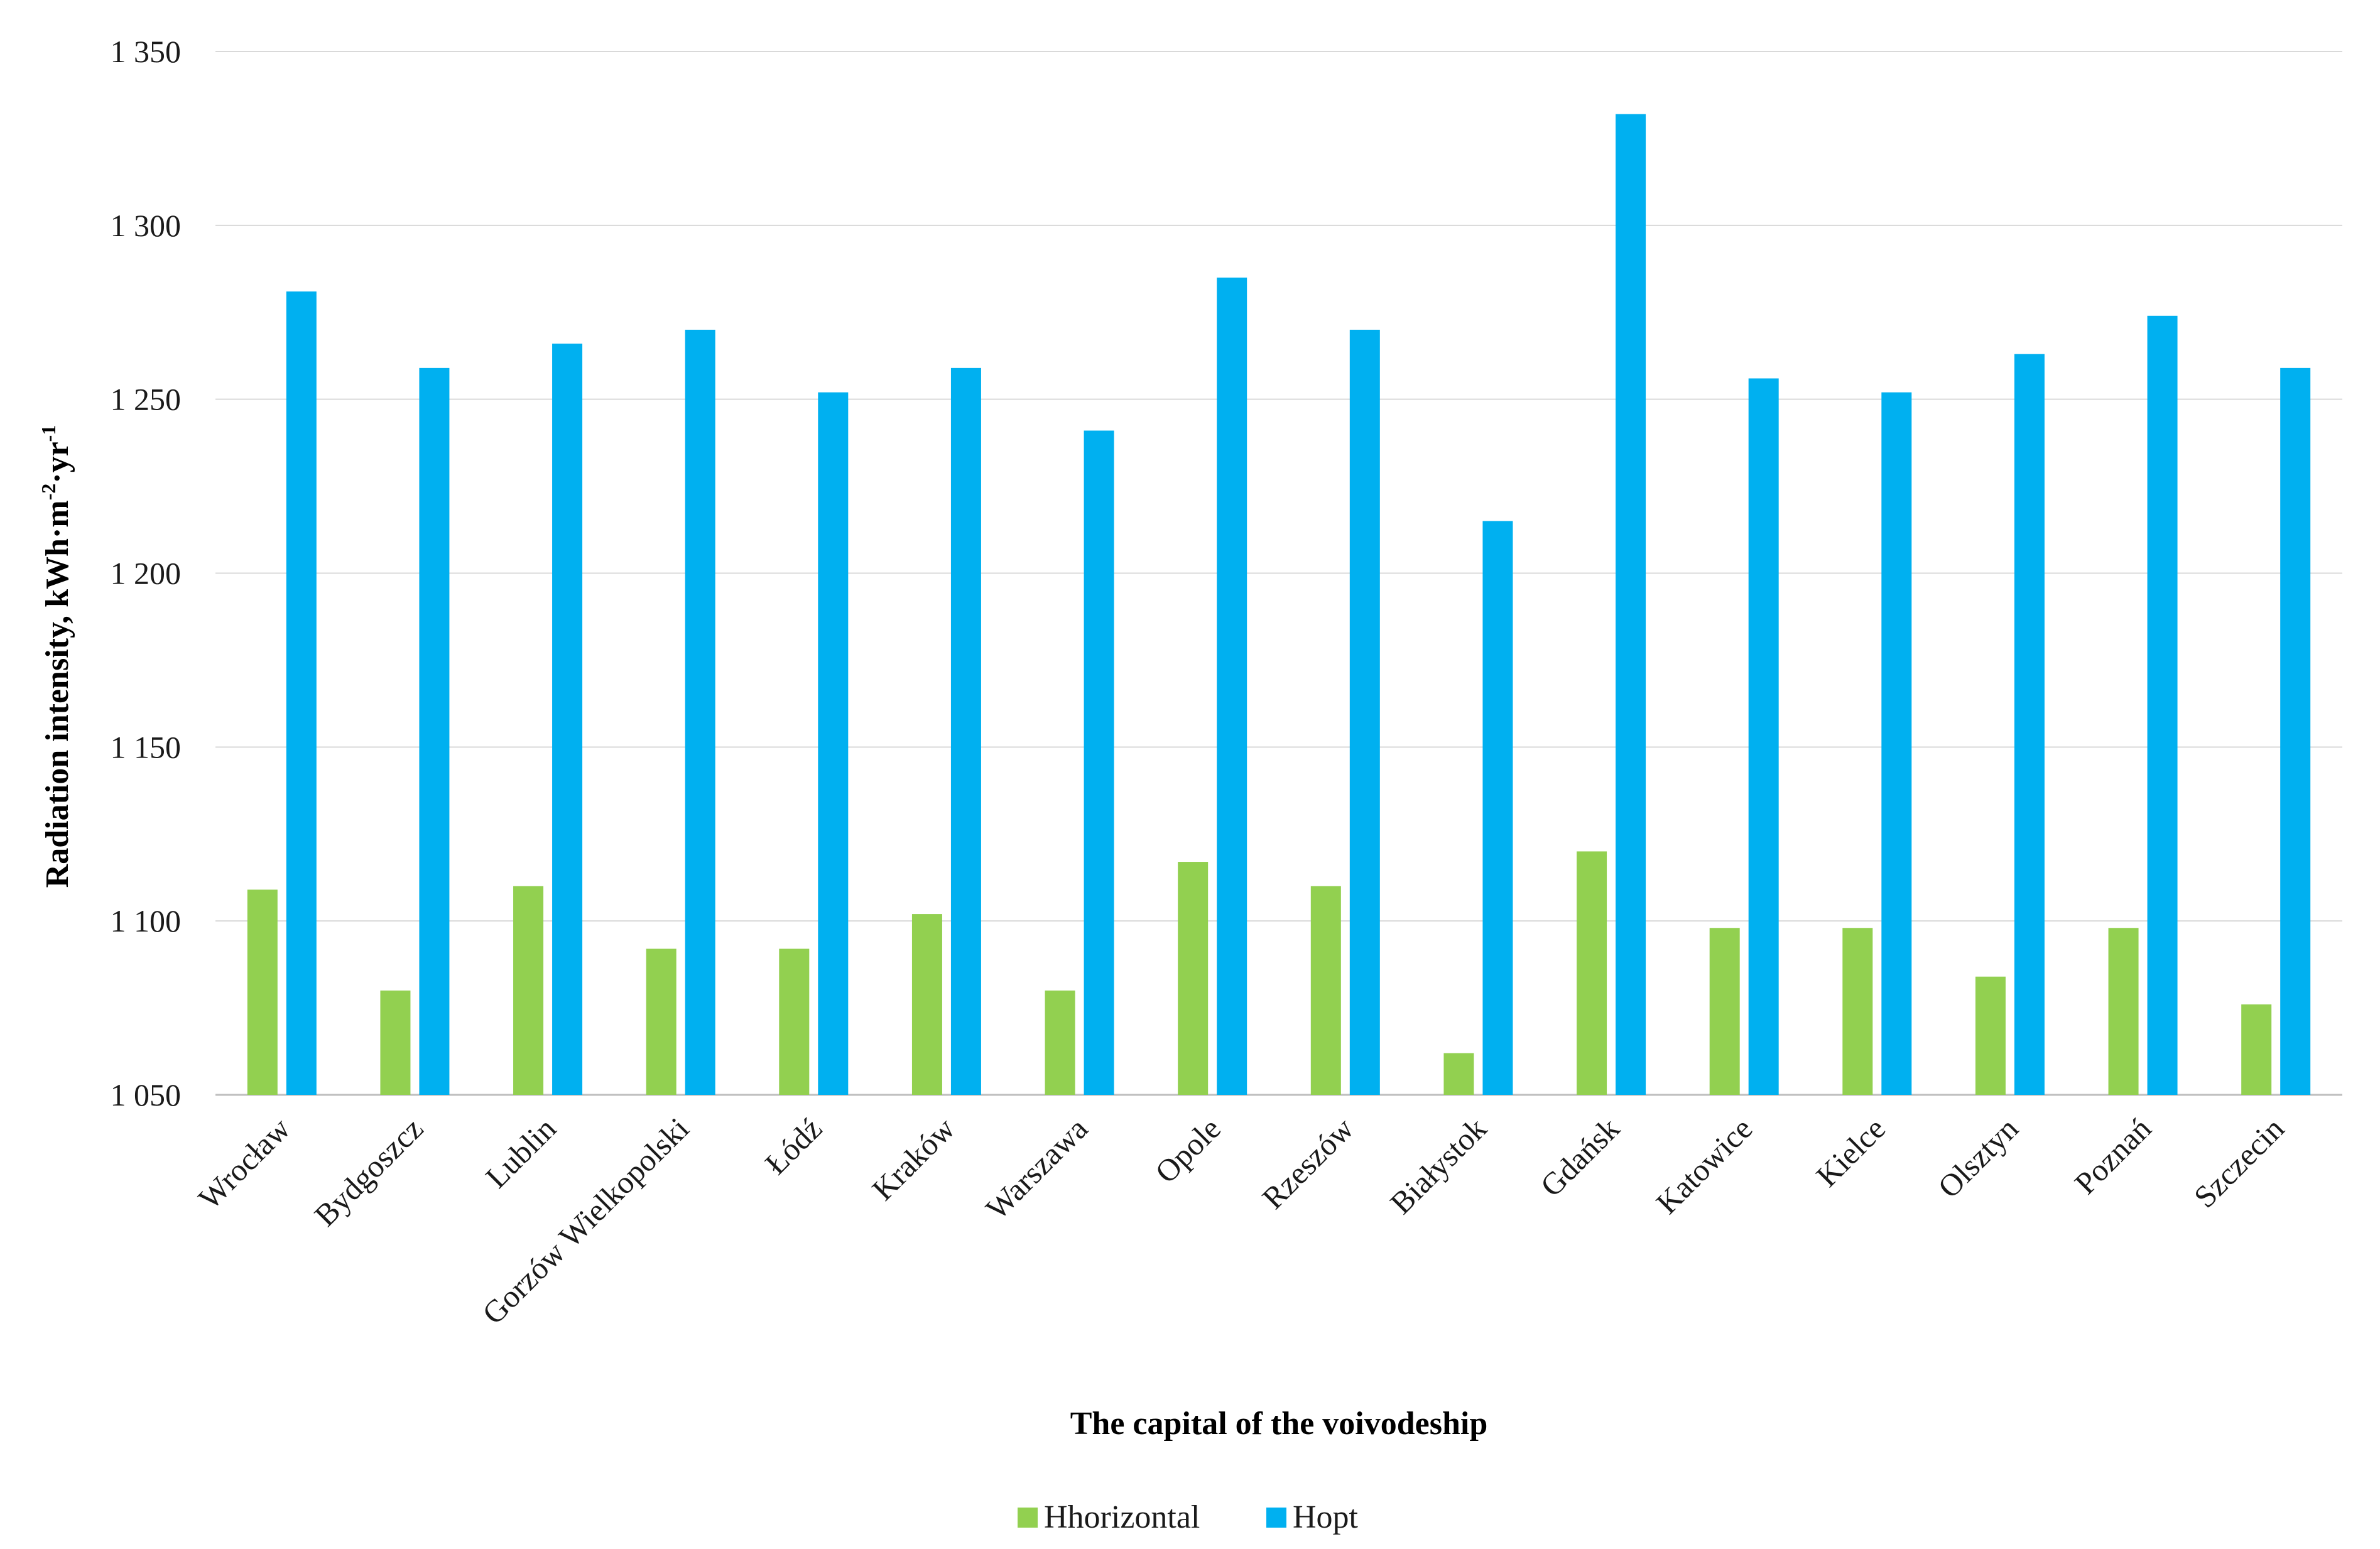 The width and height of the screenshot is (2380, 1549). What do you see at coordinates (913, 1159) in the screenshot?
I see `x-tick-label-krakow: Kraków` at bounding box center [913, 1159].